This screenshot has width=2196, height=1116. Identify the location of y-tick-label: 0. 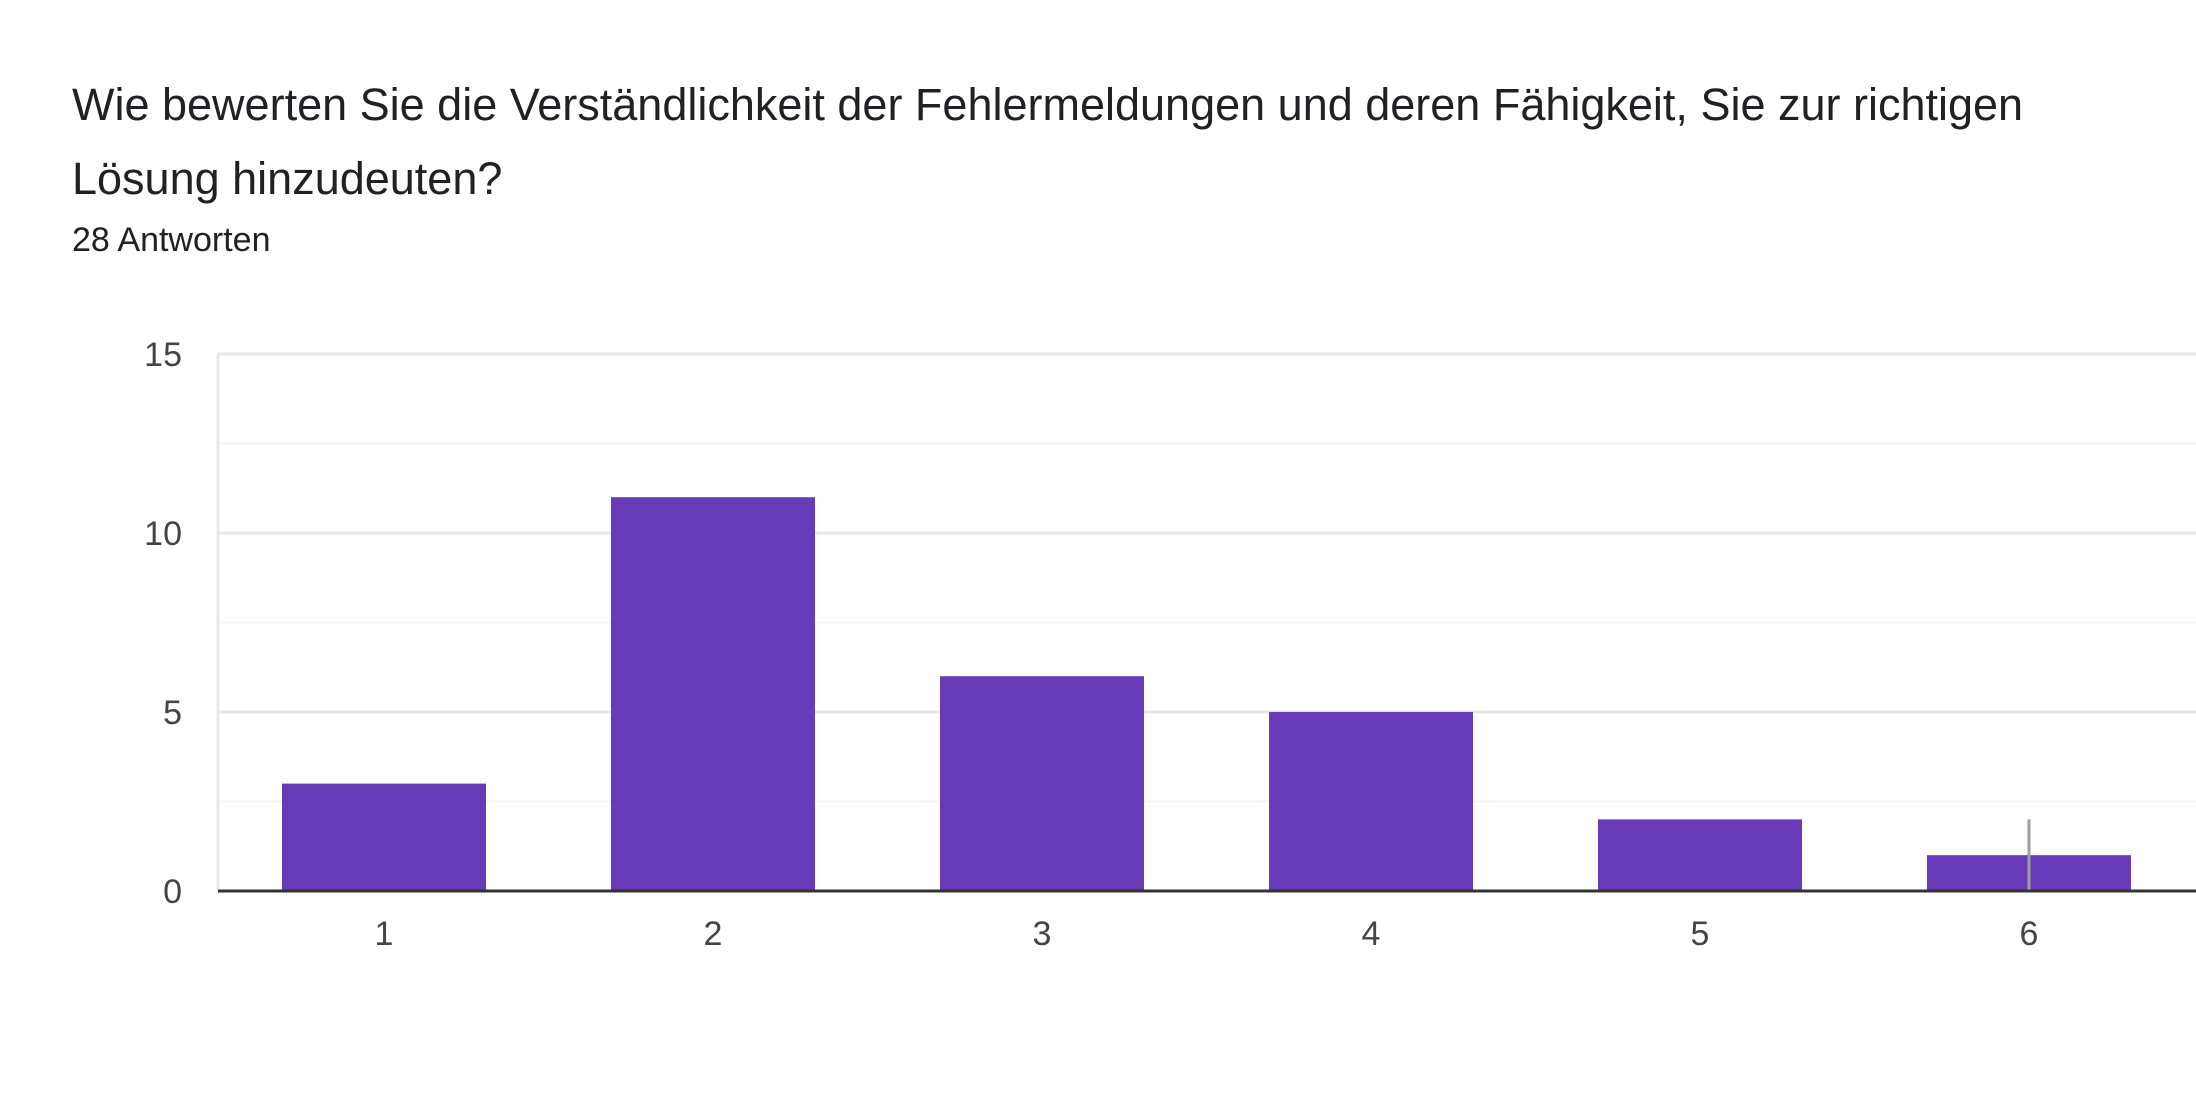
(172, 892).